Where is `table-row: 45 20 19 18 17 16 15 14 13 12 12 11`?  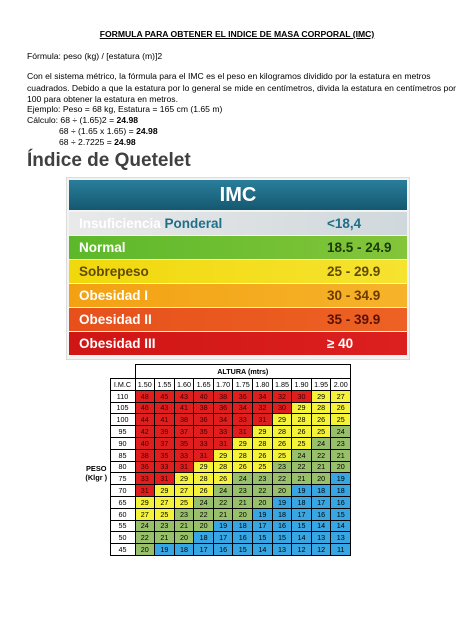
table-row: 45 20 19 18 17 16 15 14 13 12 12 11 is located at coordinates (217, 549).